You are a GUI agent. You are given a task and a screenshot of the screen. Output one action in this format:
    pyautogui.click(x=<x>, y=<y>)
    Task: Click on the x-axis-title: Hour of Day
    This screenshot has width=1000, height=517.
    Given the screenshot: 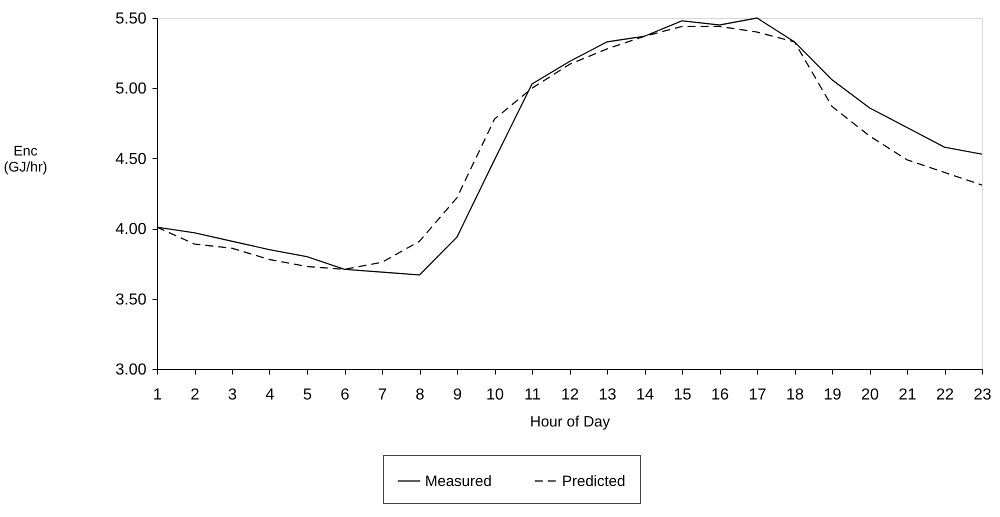 What is the action you would take?
    pyautogui.click(x=570, y=422)
    